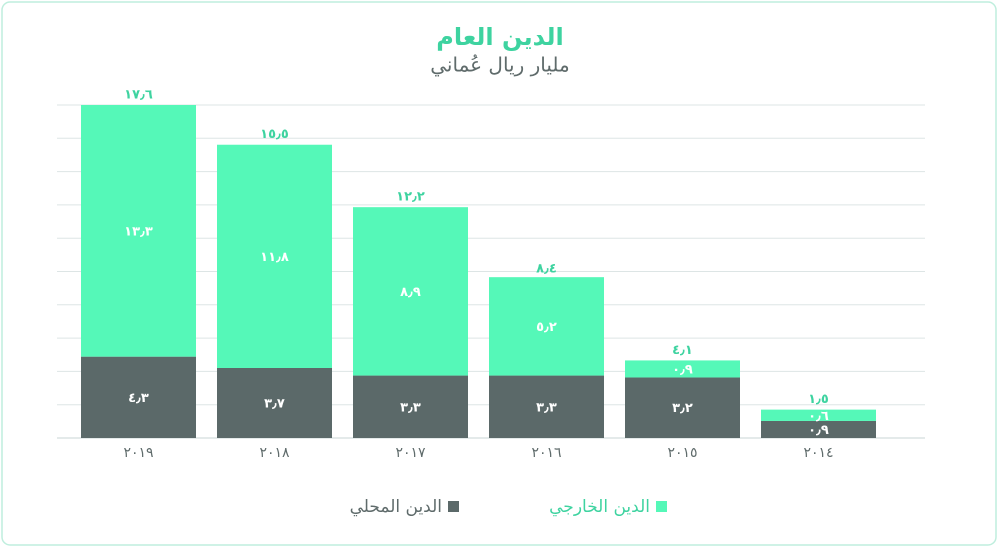  What do you see at coordinates (818, 399) in the screenshot?
I see `total-label: ١٫٥` at bounding box center [818, 399].